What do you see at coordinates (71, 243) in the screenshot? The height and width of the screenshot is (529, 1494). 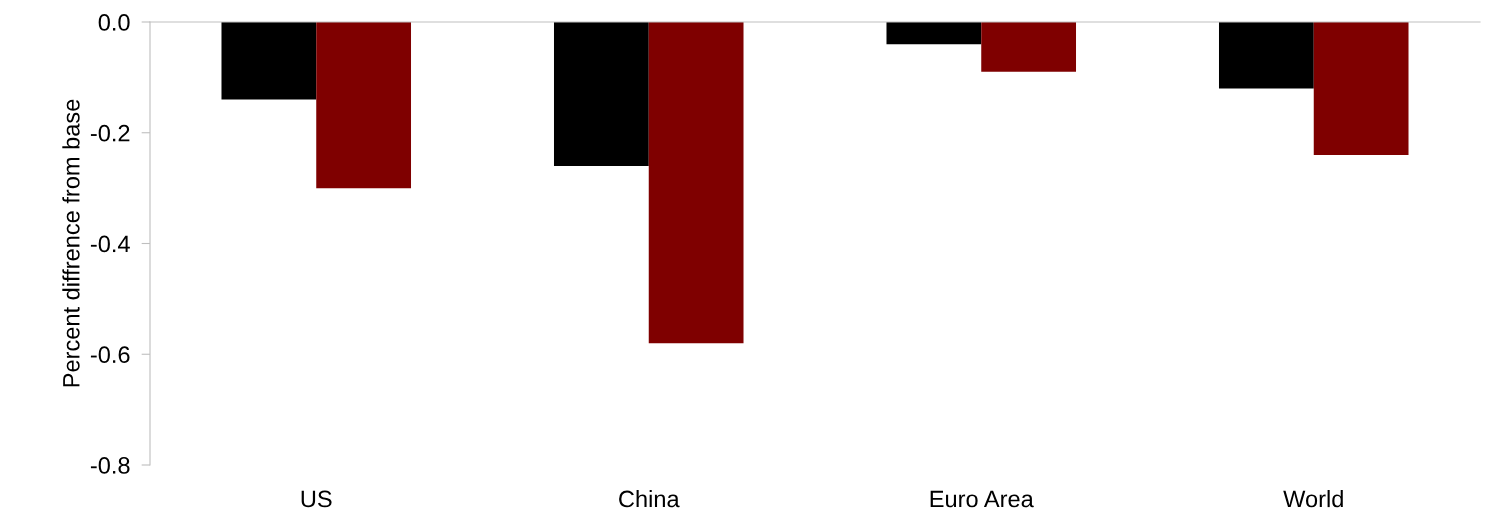 I see `y-axis-title: Percent diffrence from base` at bounding box center [71, 243].